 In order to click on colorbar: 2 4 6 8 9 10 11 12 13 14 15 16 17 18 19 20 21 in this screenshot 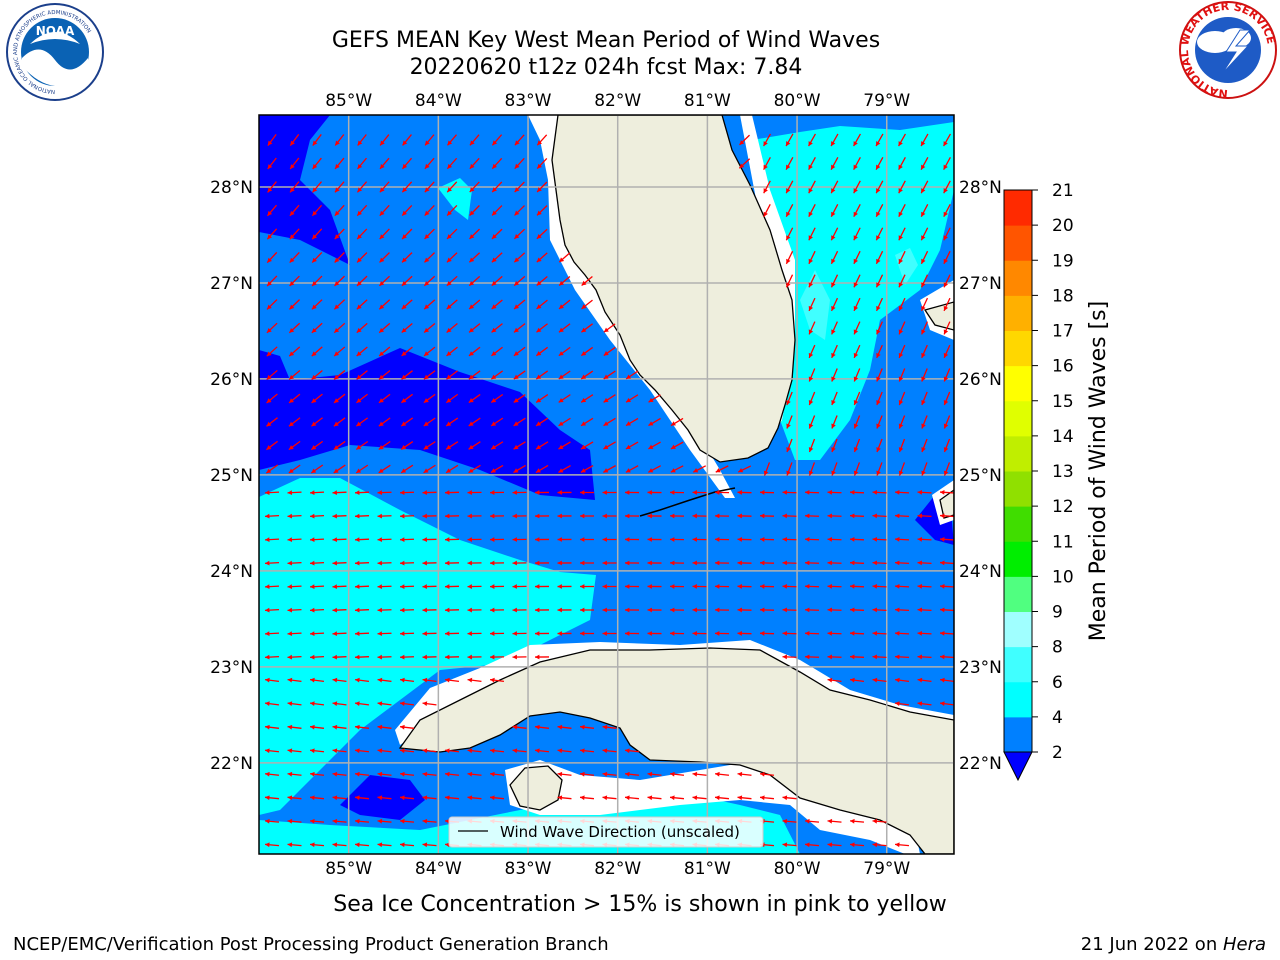, I will do `click(1038, 481)`.